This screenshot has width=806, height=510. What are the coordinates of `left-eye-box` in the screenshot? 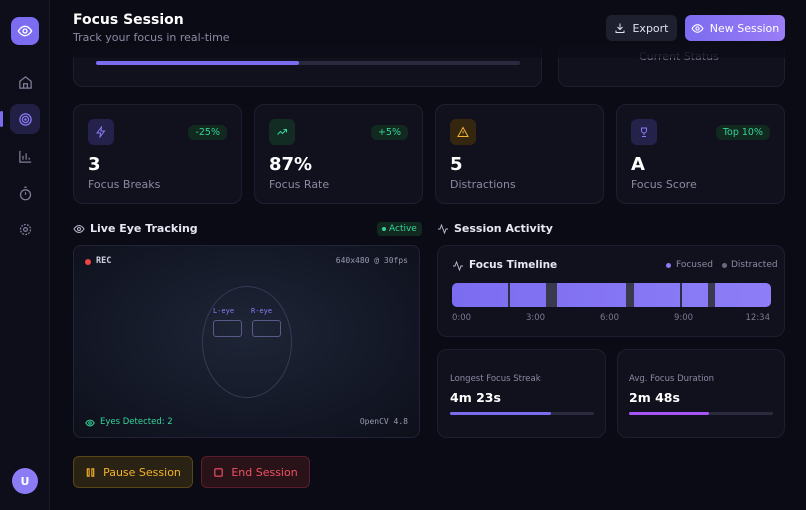 It's located at (227, 328).